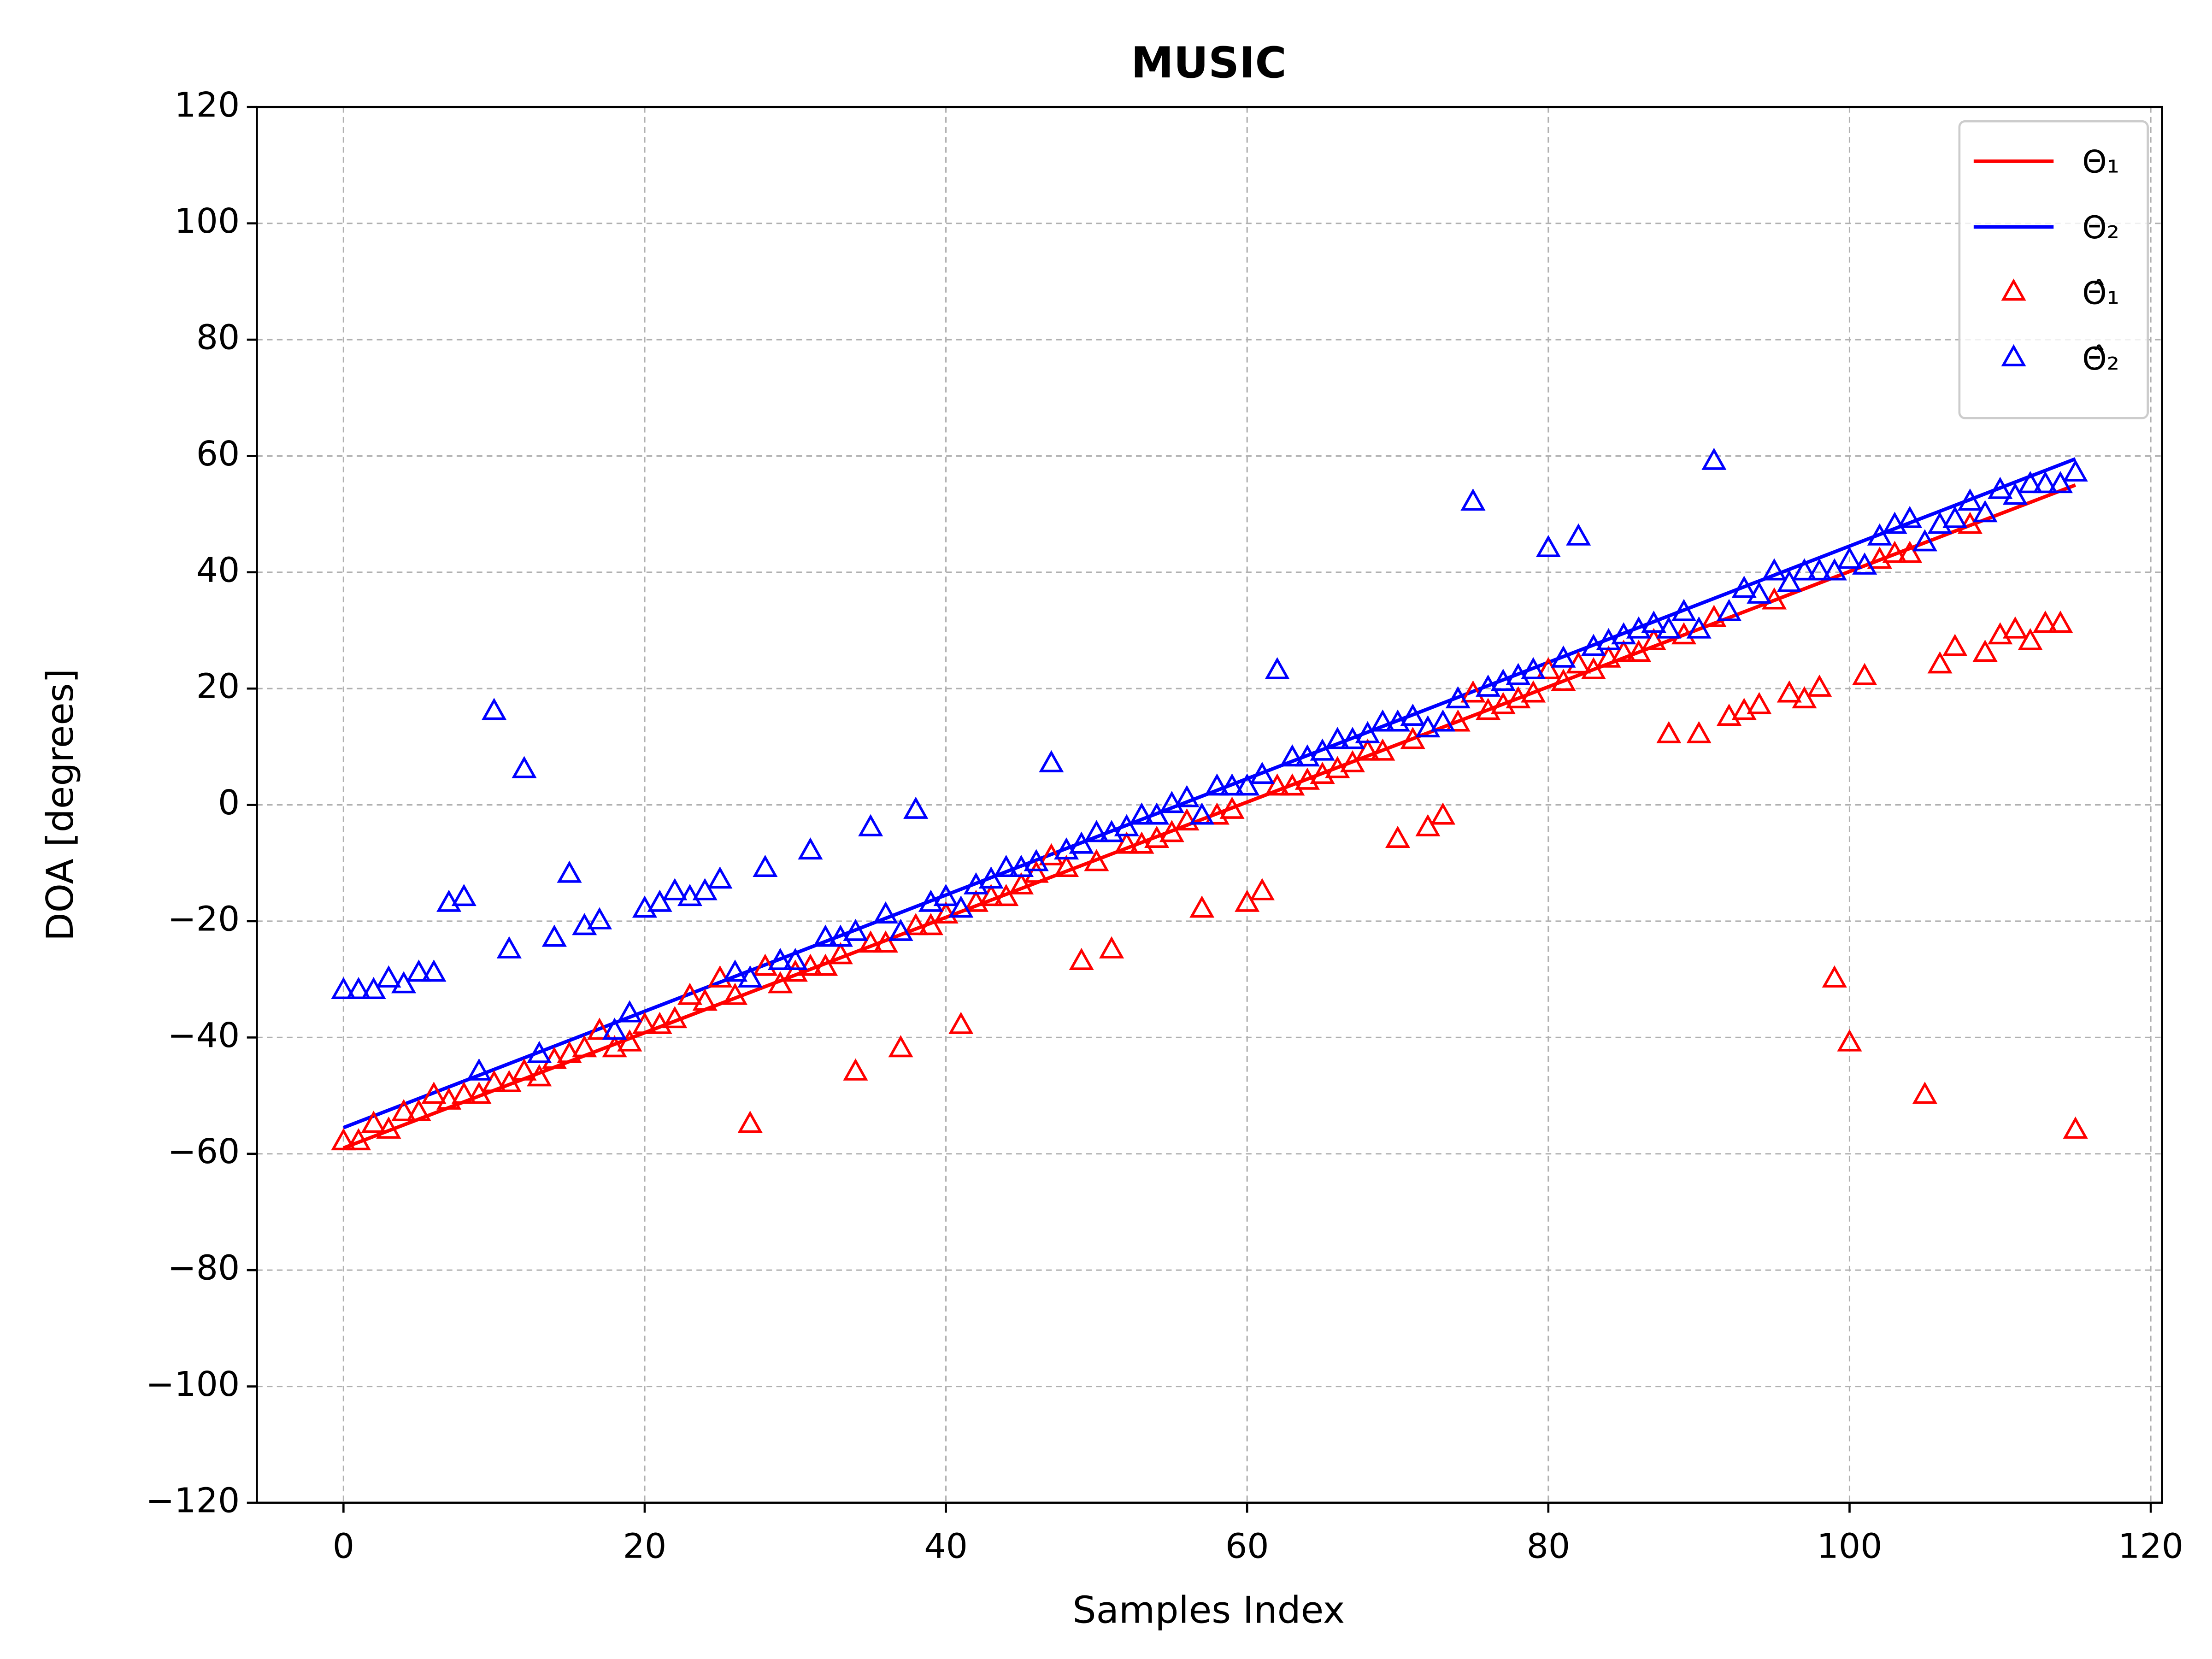 The height and width of the screenshot is (1659, 2212). What do you see at coordinates (203, 1268) in the screenshot?
I see `y-tick-label: −80` at bounding box center [203, 1268].